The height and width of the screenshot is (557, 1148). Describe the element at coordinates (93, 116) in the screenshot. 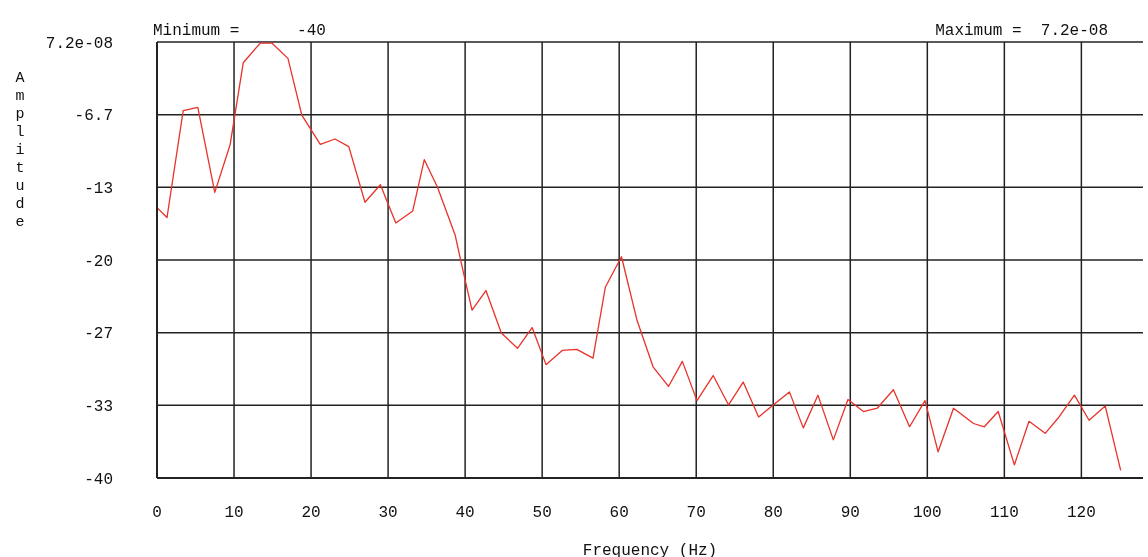

I see `y-tick-label: -6.7` at that location.